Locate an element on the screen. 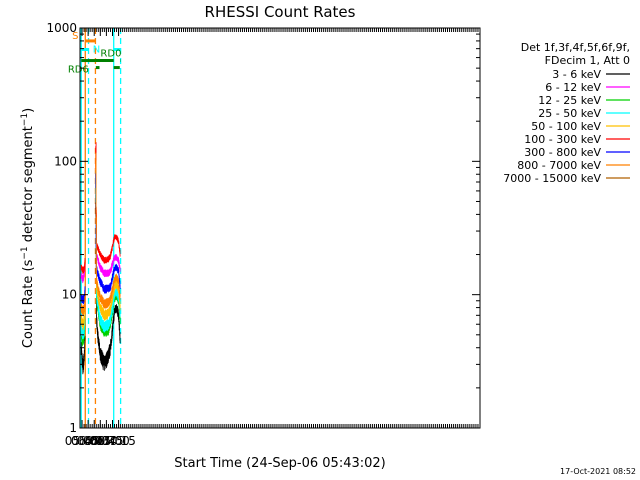  legend-label: 7000 - 15000 keV is located at coordinates (552, 178).